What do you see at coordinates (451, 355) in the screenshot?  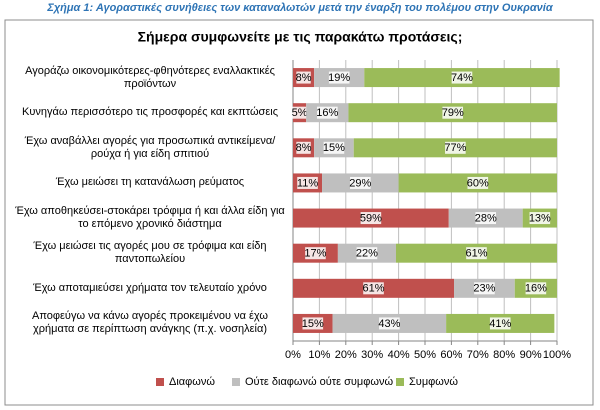 I see `x-tick-label: 60%` at bounding box center [451, 355].